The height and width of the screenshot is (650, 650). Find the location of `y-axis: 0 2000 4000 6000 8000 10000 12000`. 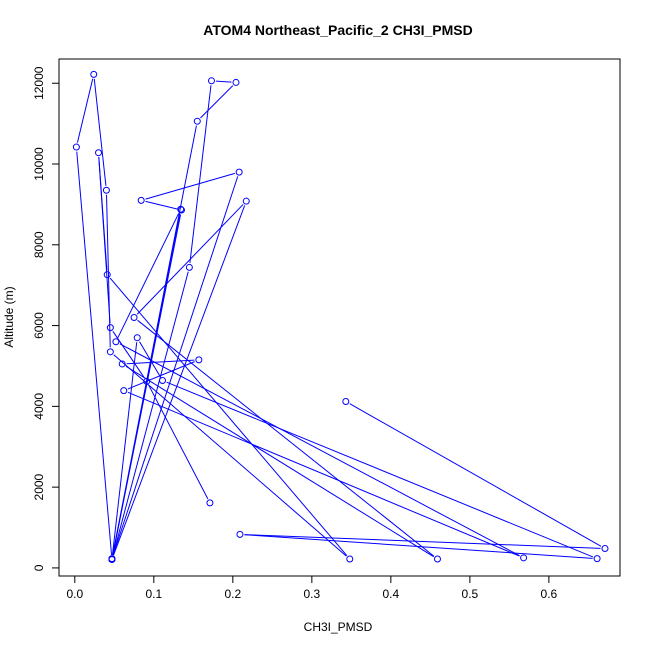

y-axis: 0 2000 4000 6000 8000 10000 12000 is located at coordinates (46, 318).